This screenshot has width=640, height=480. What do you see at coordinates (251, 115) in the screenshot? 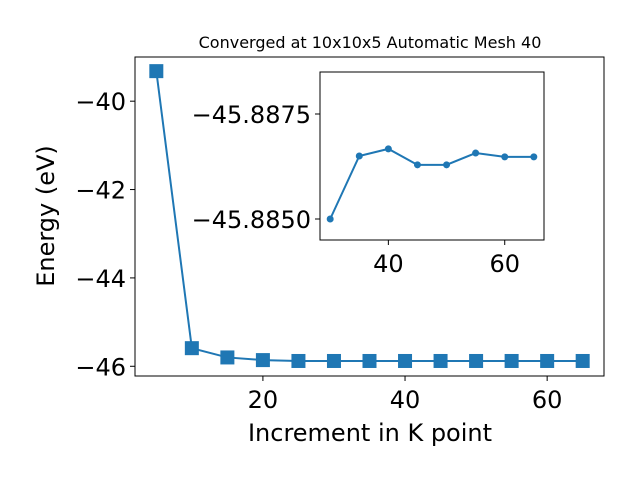
I see `y-tick-label: −45.8875` at bounding box center [251, 115].